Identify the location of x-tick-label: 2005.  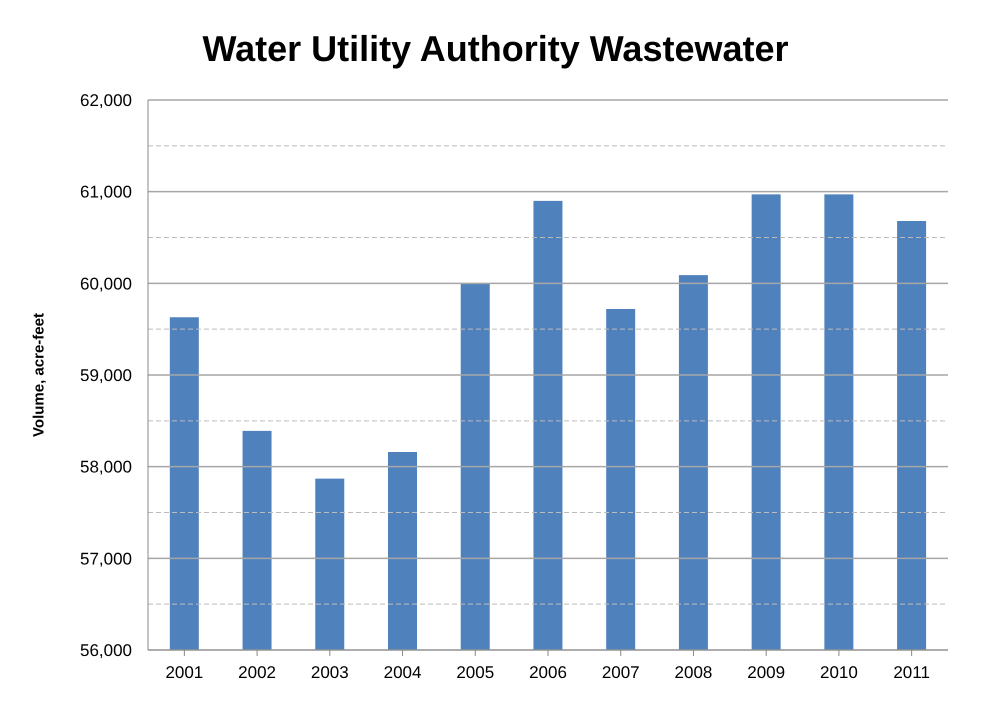
(475, 672).